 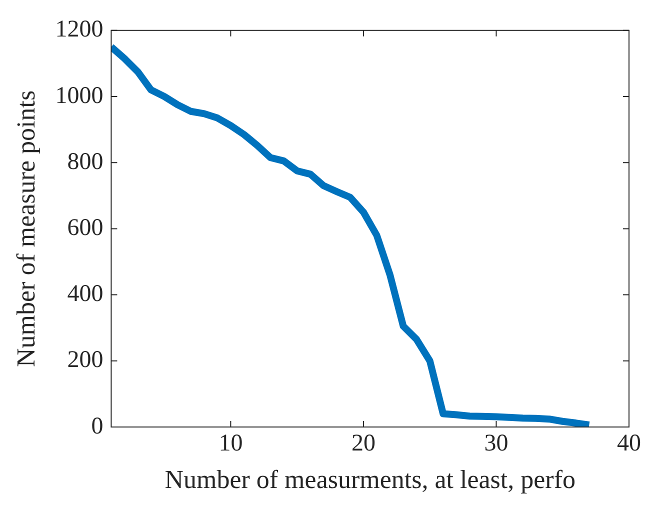 I want to click on x-axis-title: Number of measurments, at least, perfo, so click(x=370, y=479).